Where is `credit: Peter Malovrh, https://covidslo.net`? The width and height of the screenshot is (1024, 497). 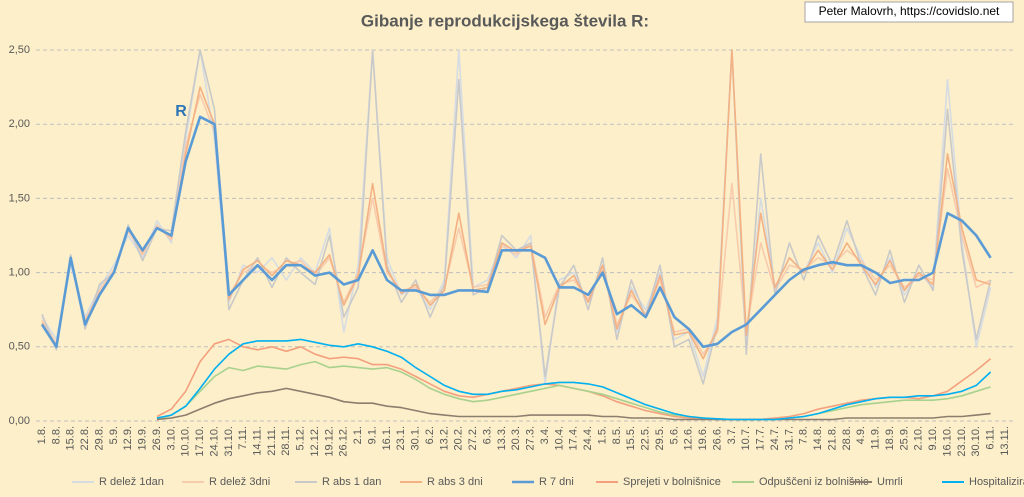
credit: Peter Malovrh, https://covidslo.net is located at coordinates (909, 11).